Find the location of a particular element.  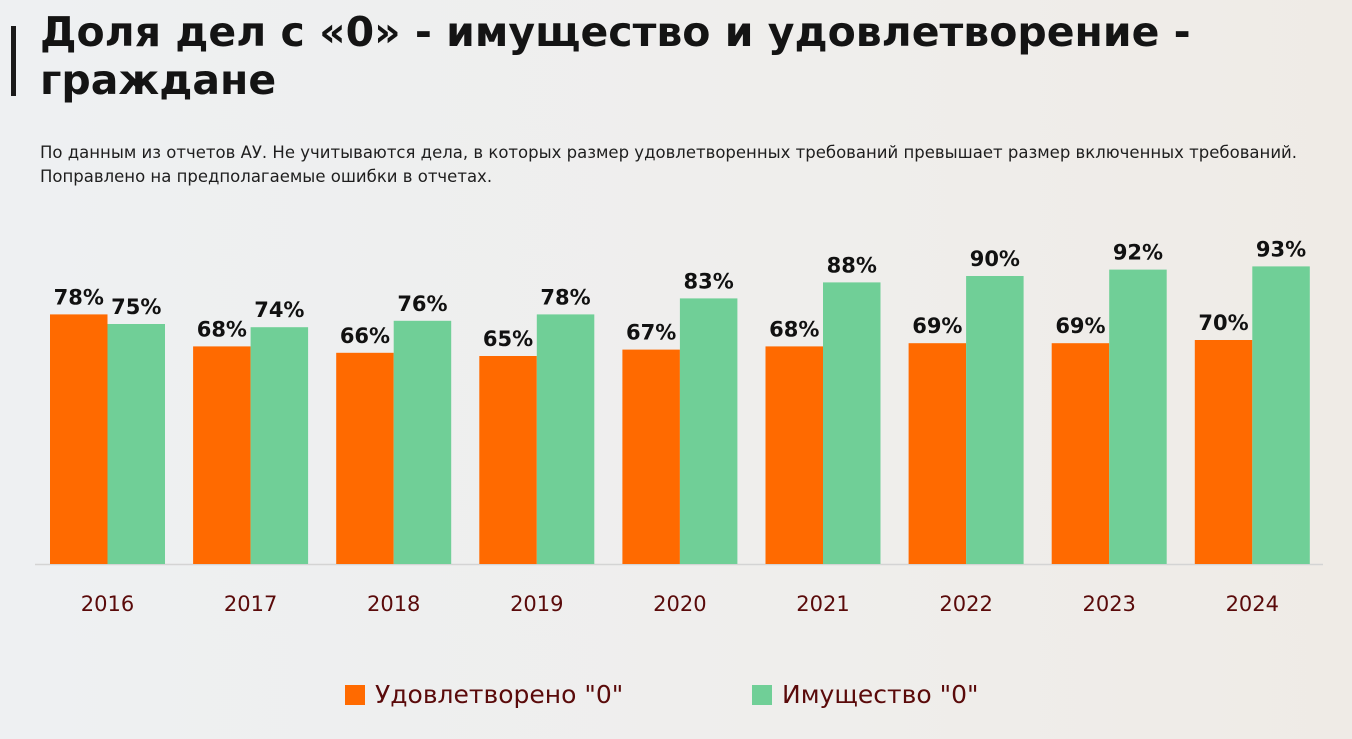

x-tick-label: 2017 is located at coordinates (250, 604).